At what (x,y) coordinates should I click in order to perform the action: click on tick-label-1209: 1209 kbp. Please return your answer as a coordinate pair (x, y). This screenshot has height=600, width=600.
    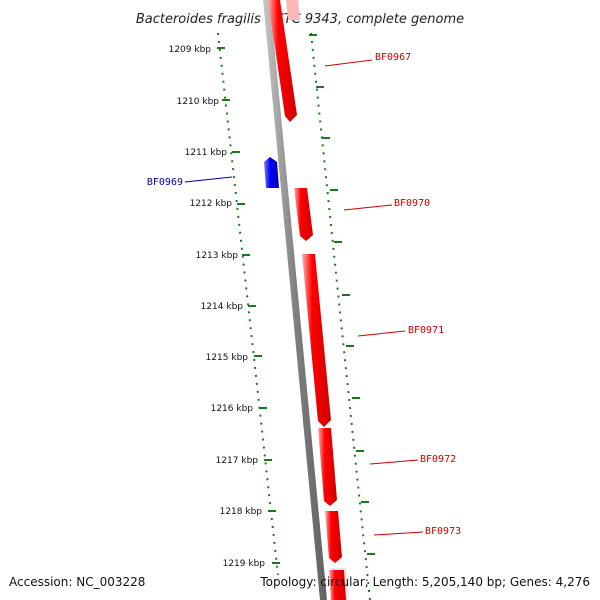
    Looking at the image, I should click on (190, 50).